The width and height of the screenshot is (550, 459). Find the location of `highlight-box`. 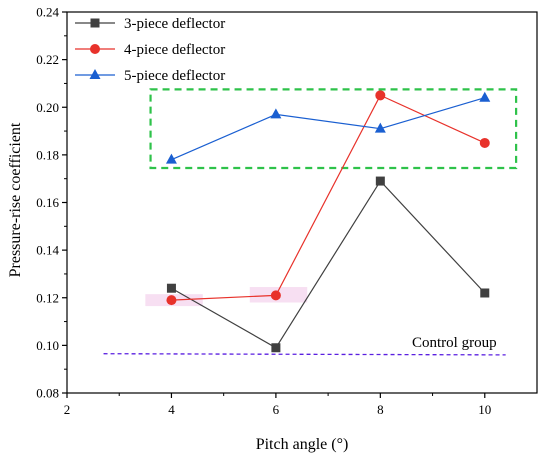

highlight-box is located at coordinates (333, 129).